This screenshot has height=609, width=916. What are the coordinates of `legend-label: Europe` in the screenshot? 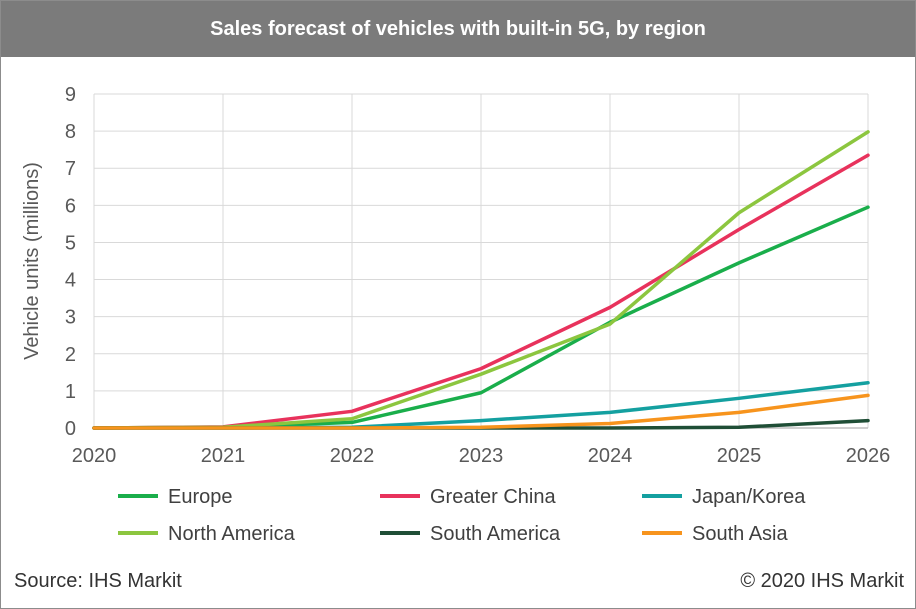 It's located at (200, 497).